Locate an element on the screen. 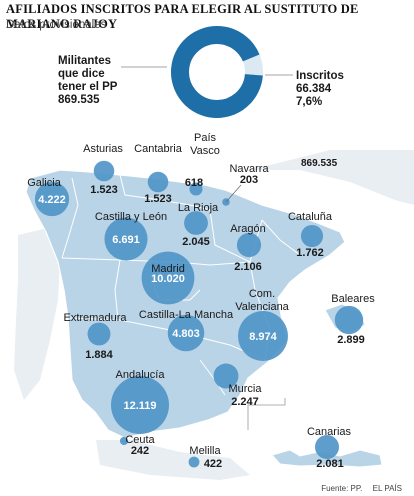 This screenshot has width=414, height=496. region-name-castilla-la-mancha: Castilla-La Mancha is located at coordinates (186, 315).